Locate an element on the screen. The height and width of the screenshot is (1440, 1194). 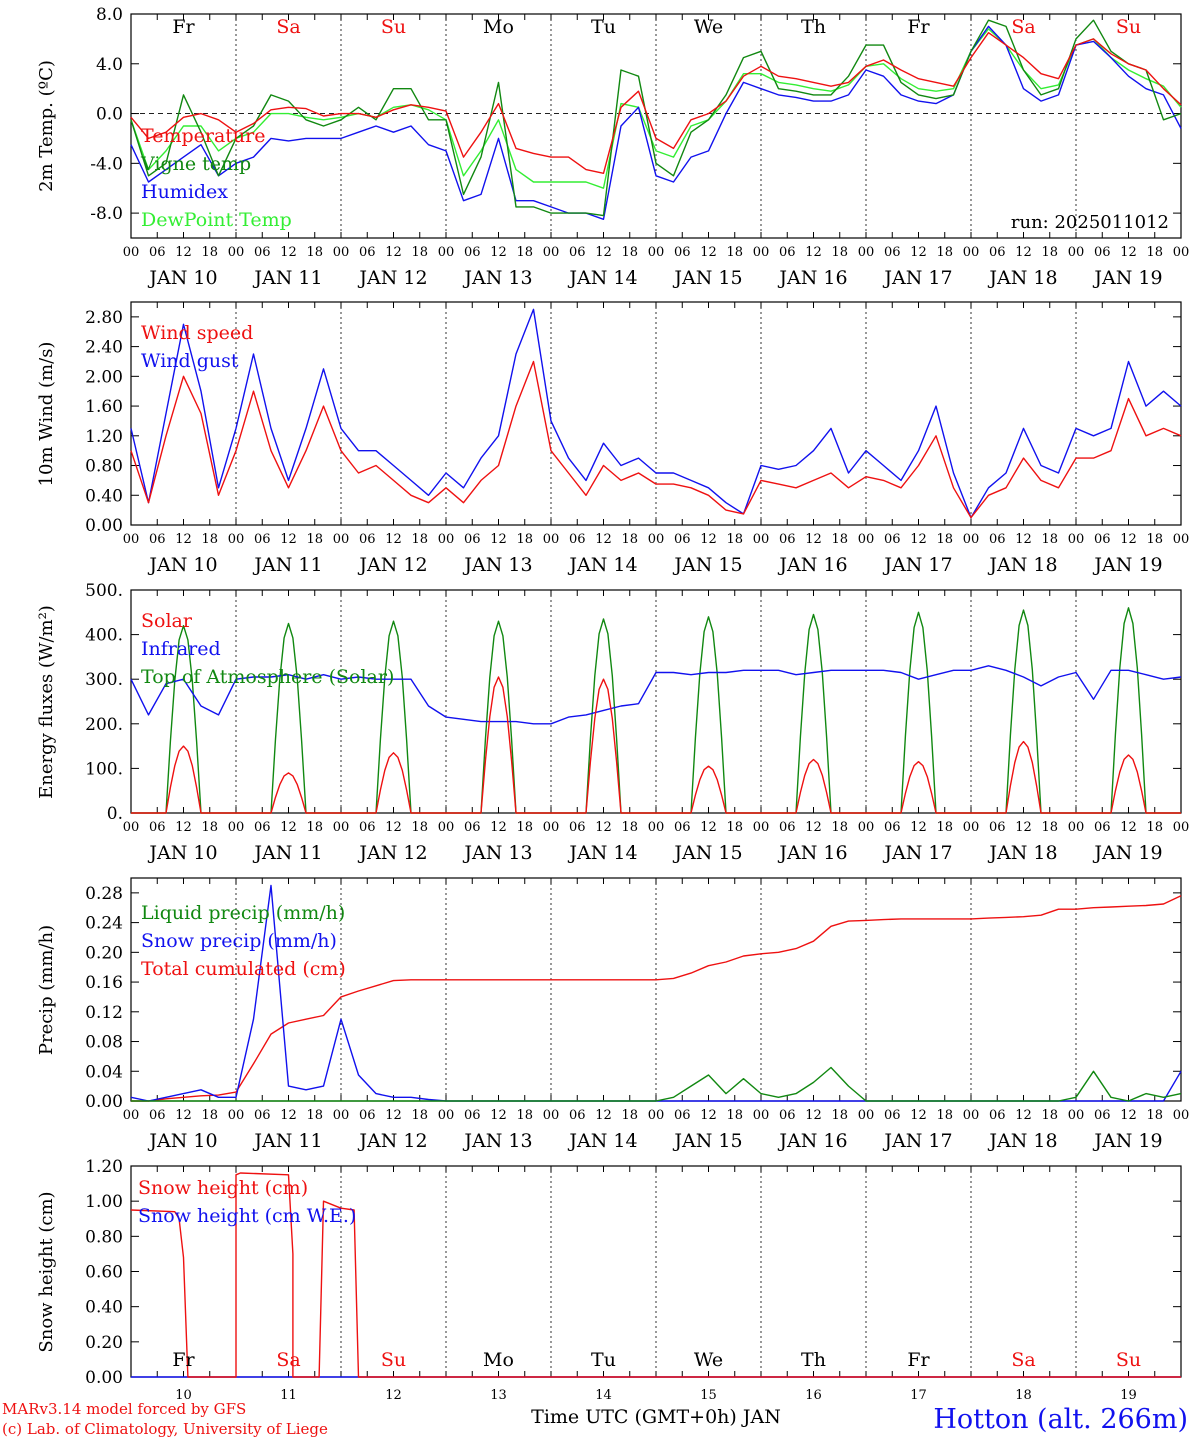
y-tick-label: 1.20 is located at coordinates (104, 437).